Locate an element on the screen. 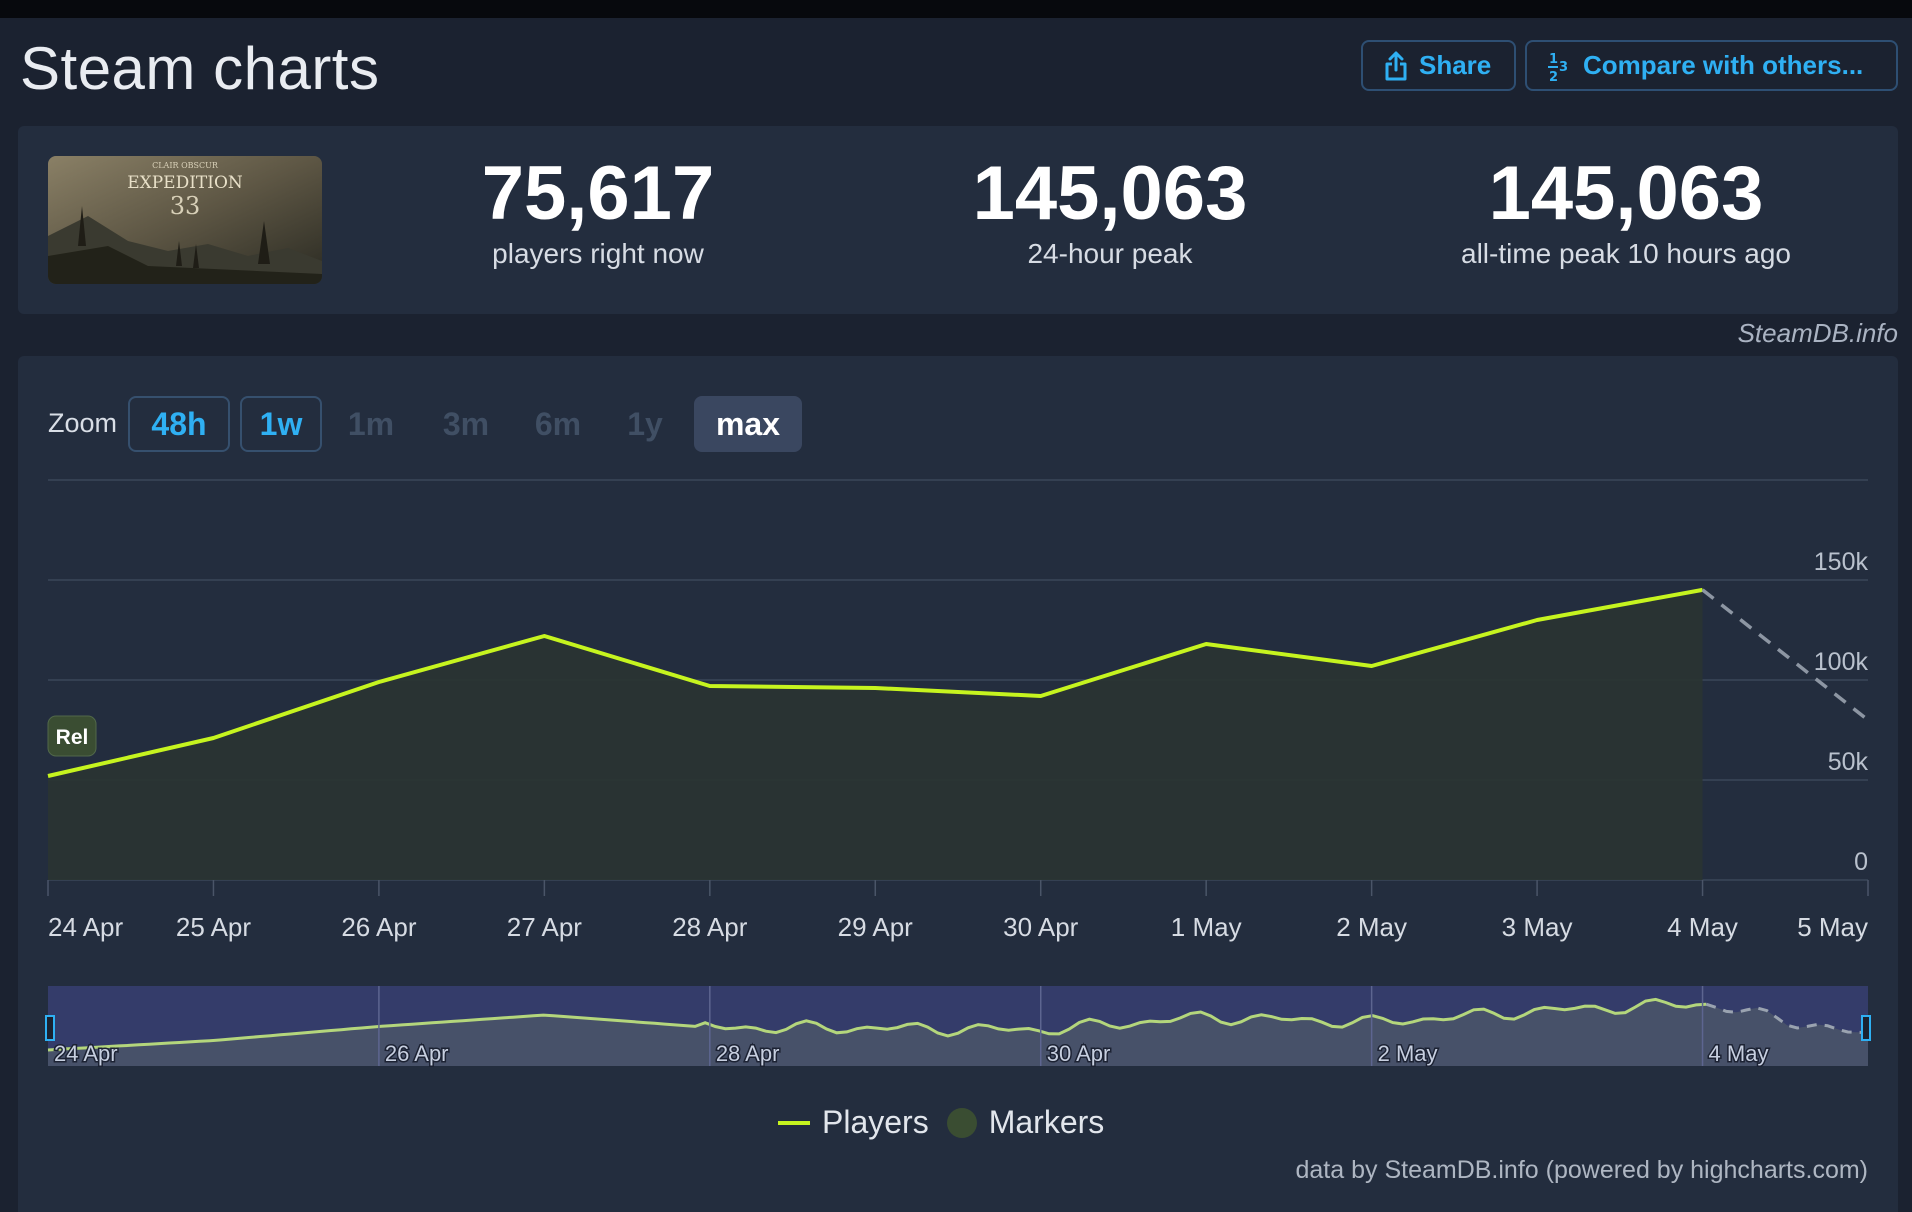 The width and height of the screenshot is (1912, 1212). x-tick-label: 25 Apr is located at coordinates (214, 927).